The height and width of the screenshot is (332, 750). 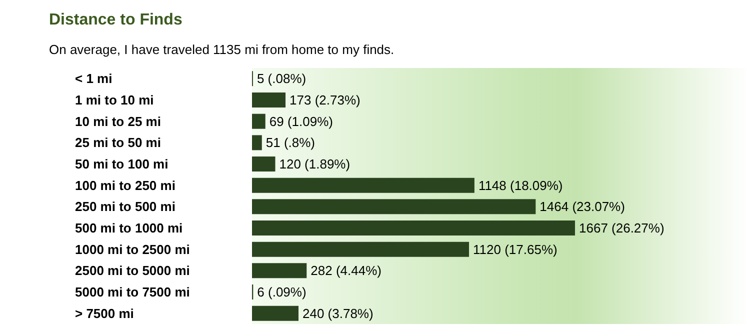 I want to click on data-label: 173 (2.73%), so click(x=325, y=100).